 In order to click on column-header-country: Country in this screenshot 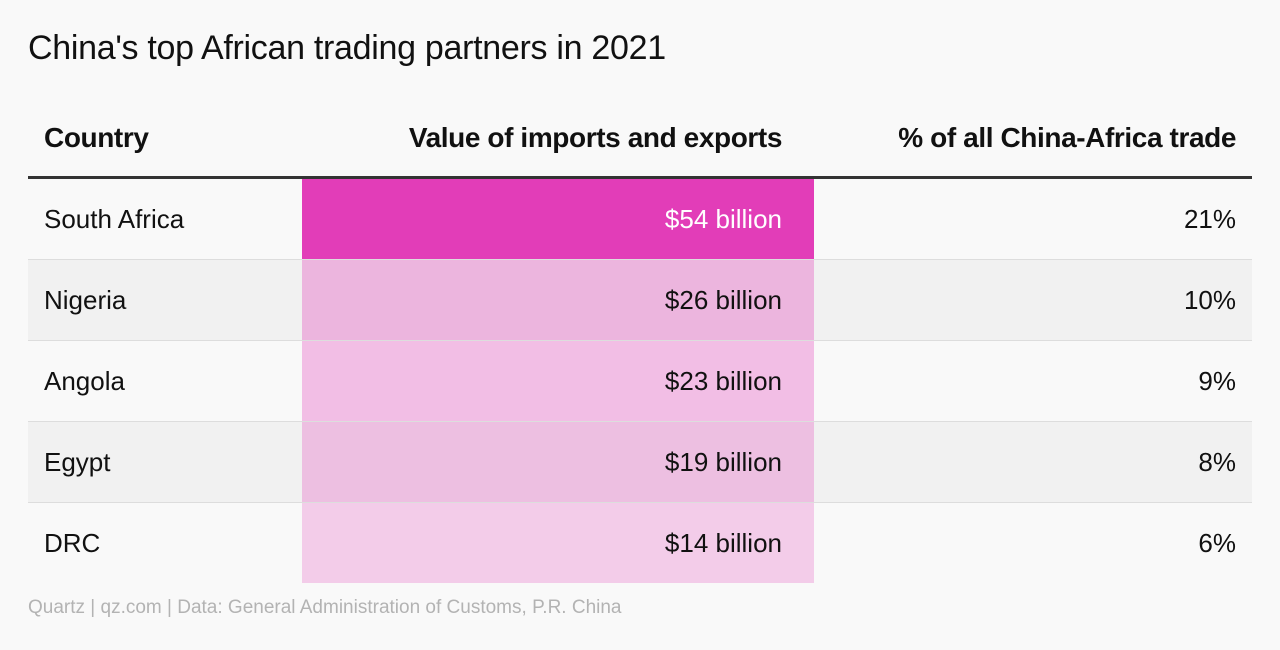, I will do `click(96, 137)`.